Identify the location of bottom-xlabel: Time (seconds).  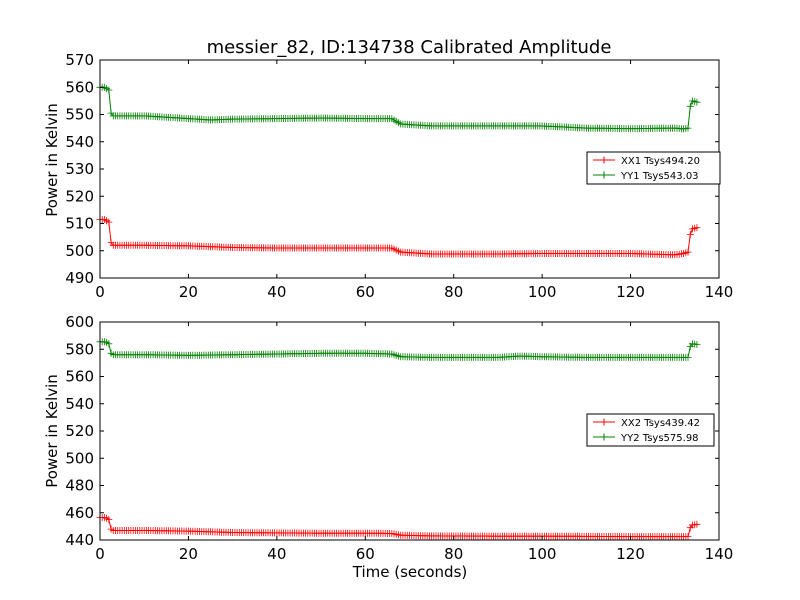
(410, 572).